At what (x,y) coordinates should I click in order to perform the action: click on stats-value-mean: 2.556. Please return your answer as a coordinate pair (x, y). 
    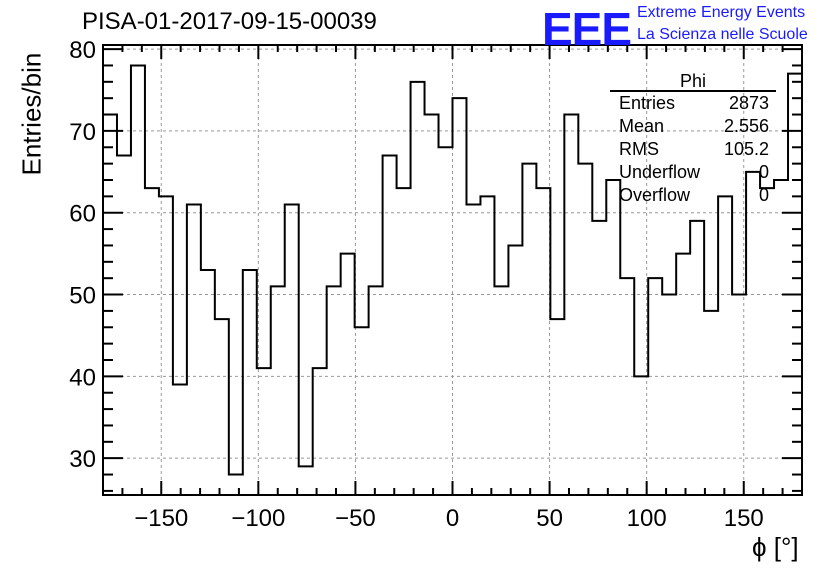
    Looking at the image, I should click on (746, 126).